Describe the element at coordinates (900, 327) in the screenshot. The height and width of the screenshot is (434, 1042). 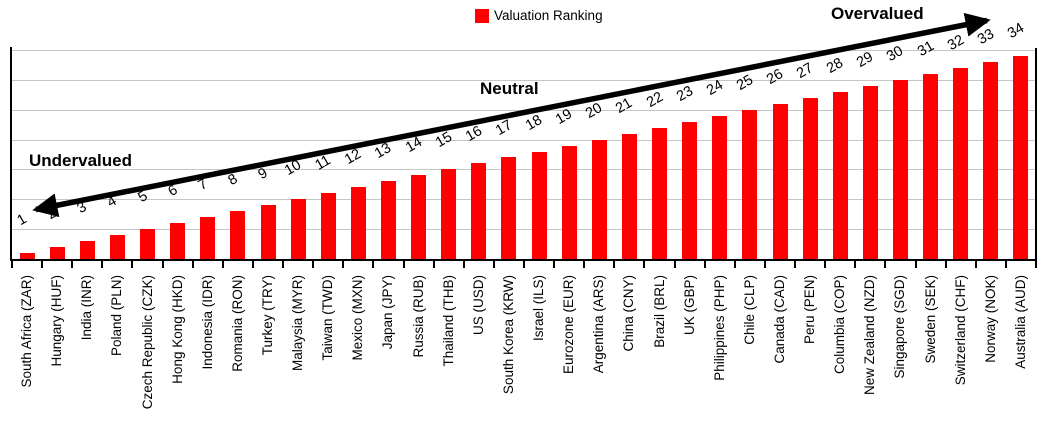
I see `x-axis-label: Singapore (SGD)` at that location.